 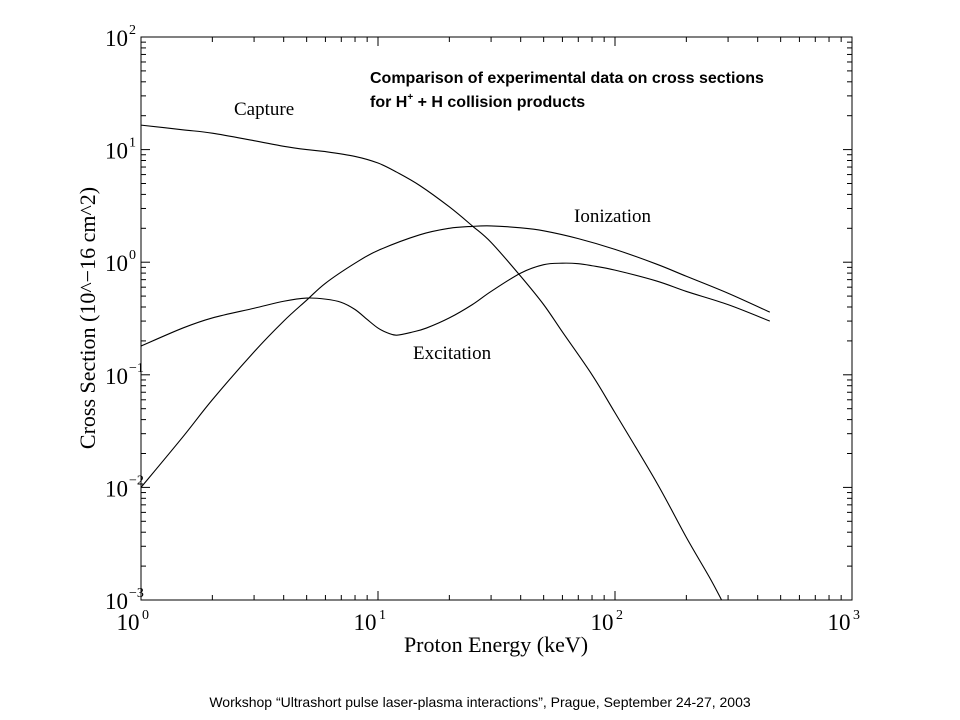 What do you see at coordinates (145, 615) in the screenshot?
I see `x-tick-exponent: 0` at bounding box center [145, 615].